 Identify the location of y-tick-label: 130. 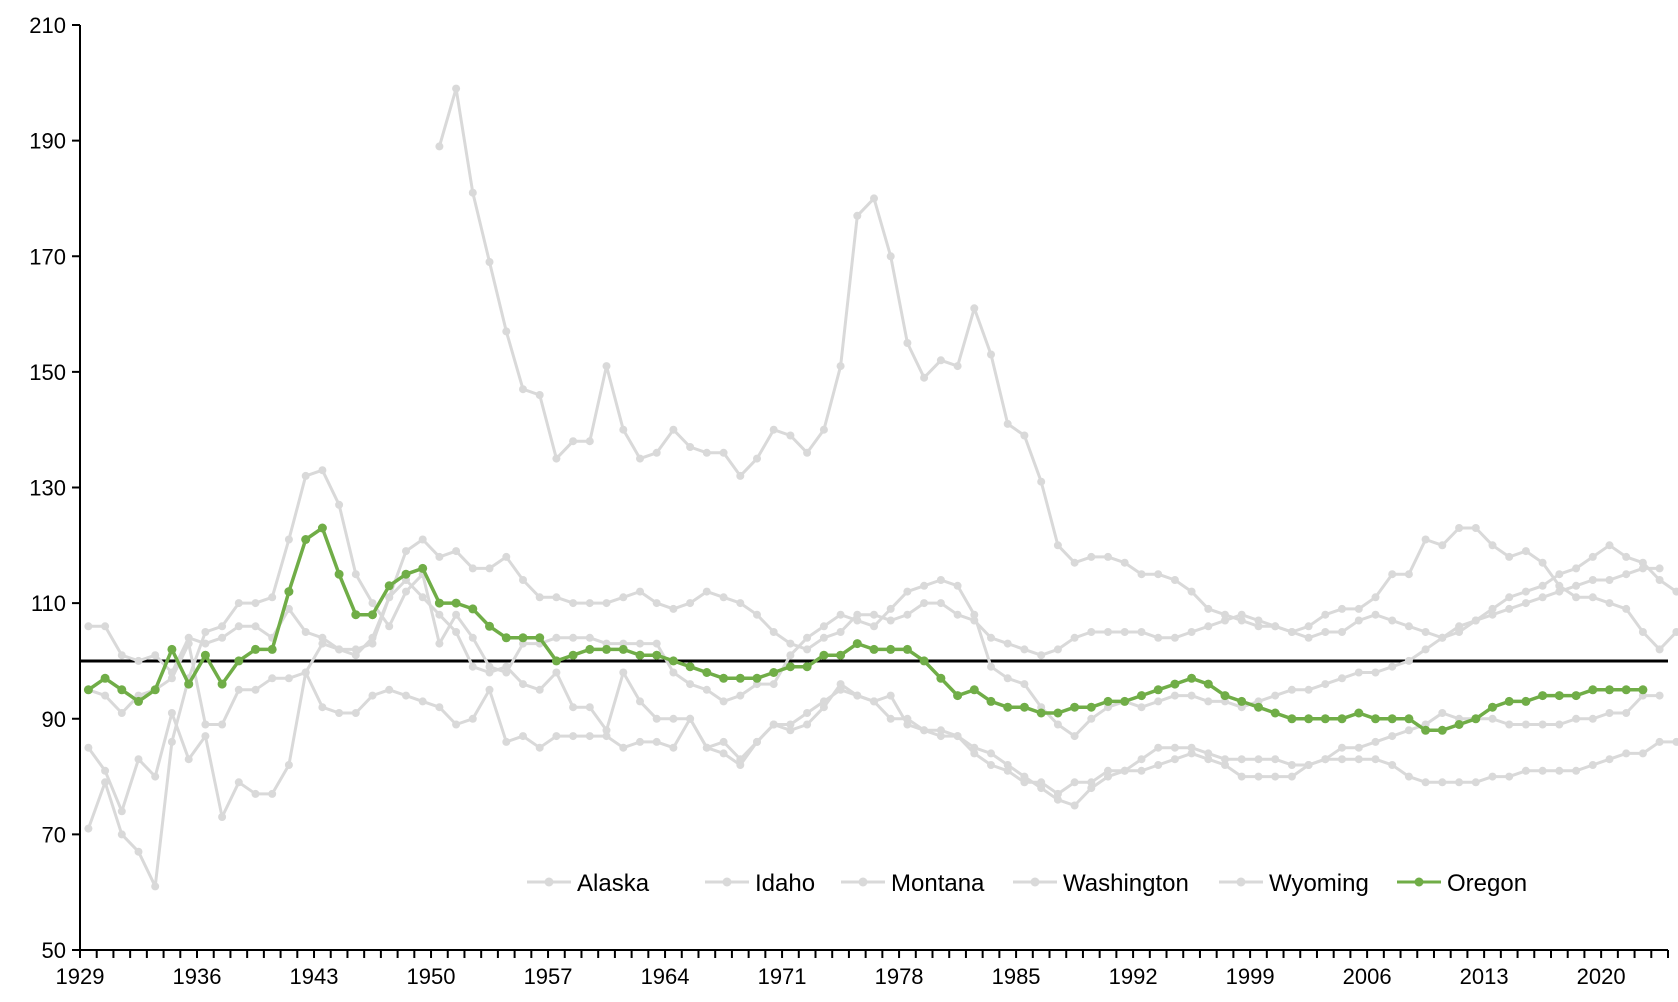
(47, 488).